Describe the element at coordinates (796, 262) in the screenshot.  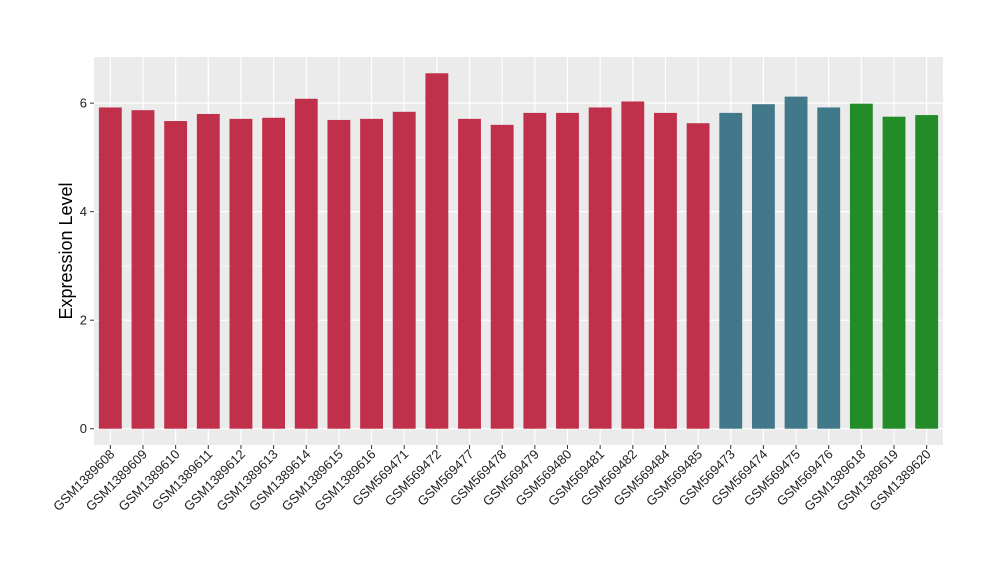
I see `bar-GSM569475` at that location.